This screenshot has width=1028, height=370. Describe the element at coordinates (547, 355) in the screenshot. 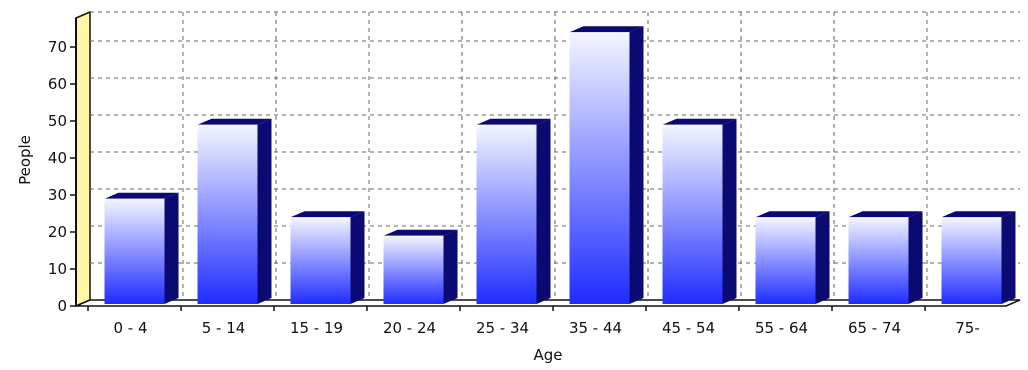

I see `x-axis-title: Age` at that location.